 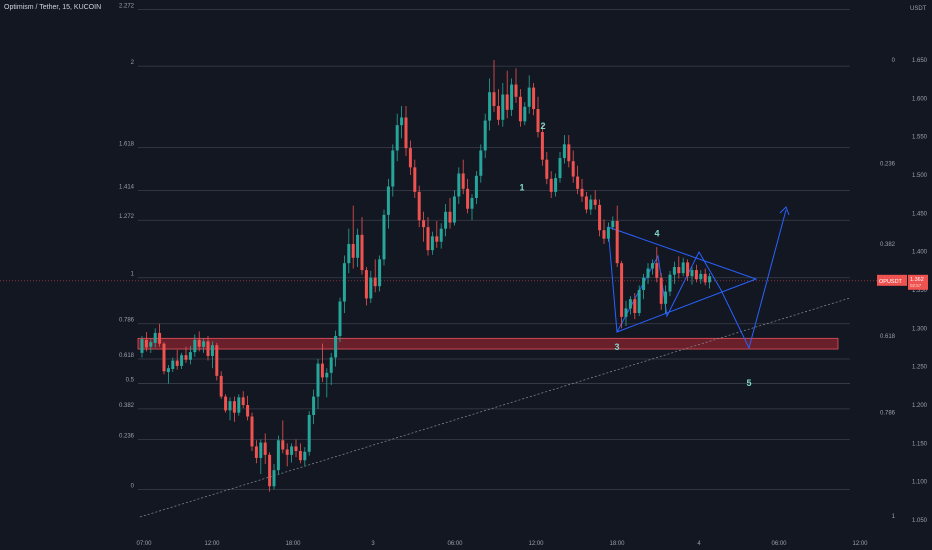 What do you see at coordinates (656, 233) in the screenshot?
I see `wave-label: 4` at bounding box center [656, 233].